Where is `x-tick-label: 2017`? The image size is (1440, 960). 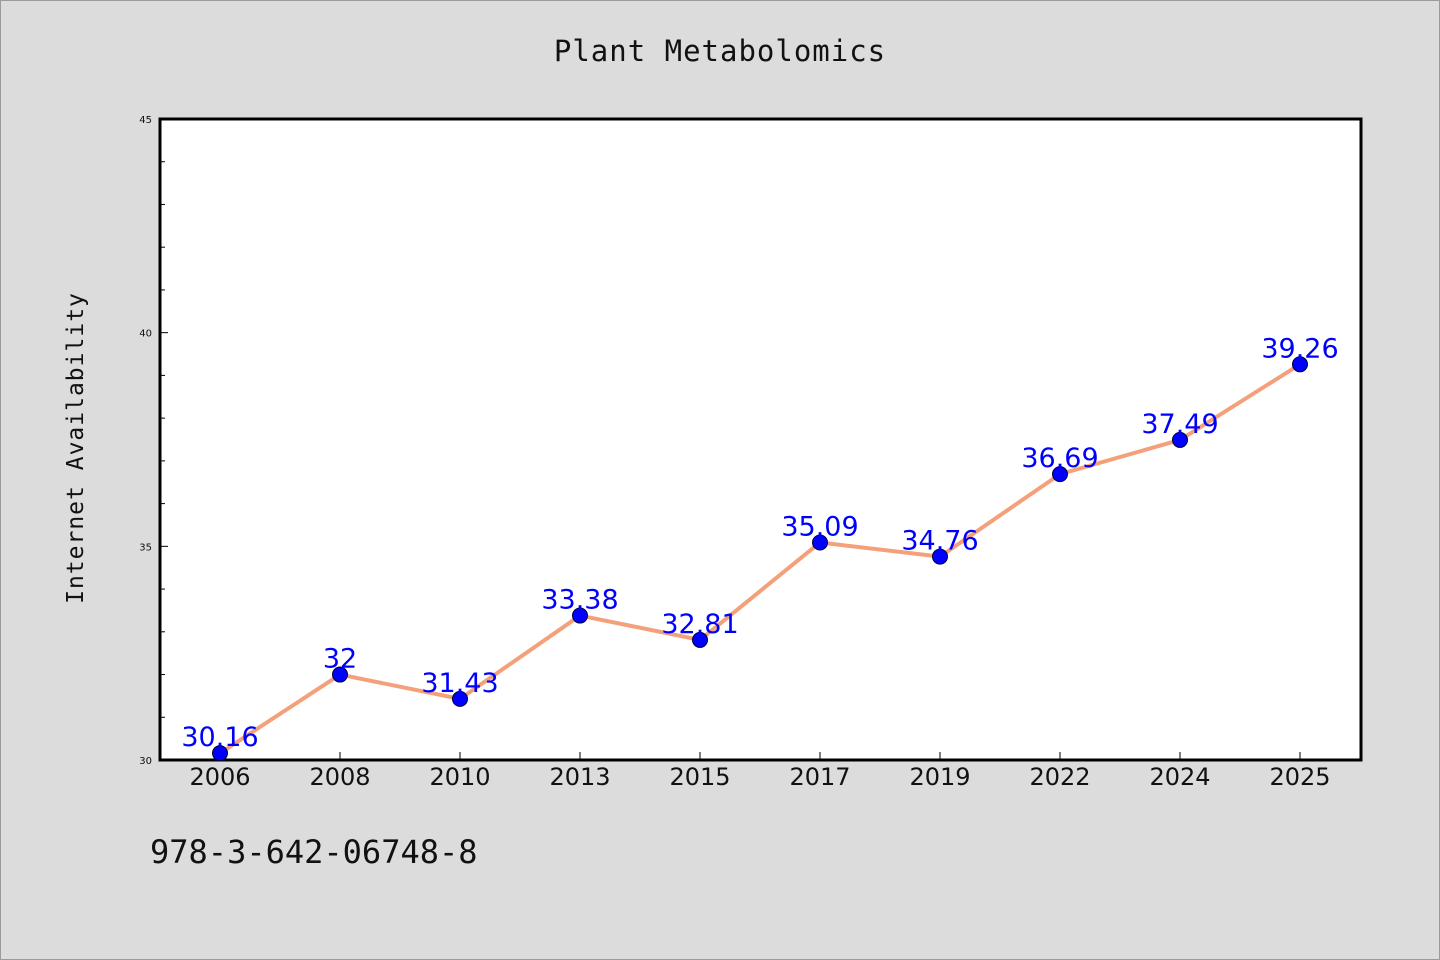
x-tick-label: 2017 is located at coordinates (819, 777).